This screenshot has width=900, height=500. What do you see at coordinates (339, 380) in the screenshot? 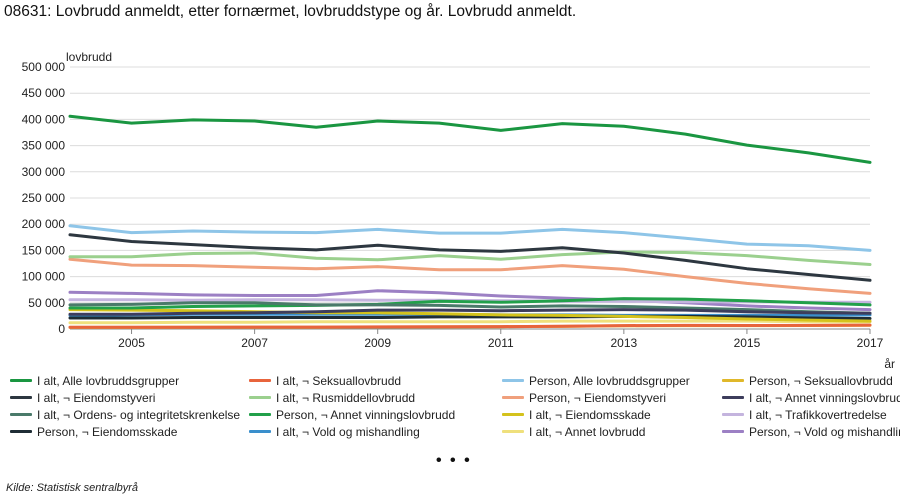
I see `legend-label: I alt, ¬ Seksuallovbrudd` at bounding box center [339, 380].